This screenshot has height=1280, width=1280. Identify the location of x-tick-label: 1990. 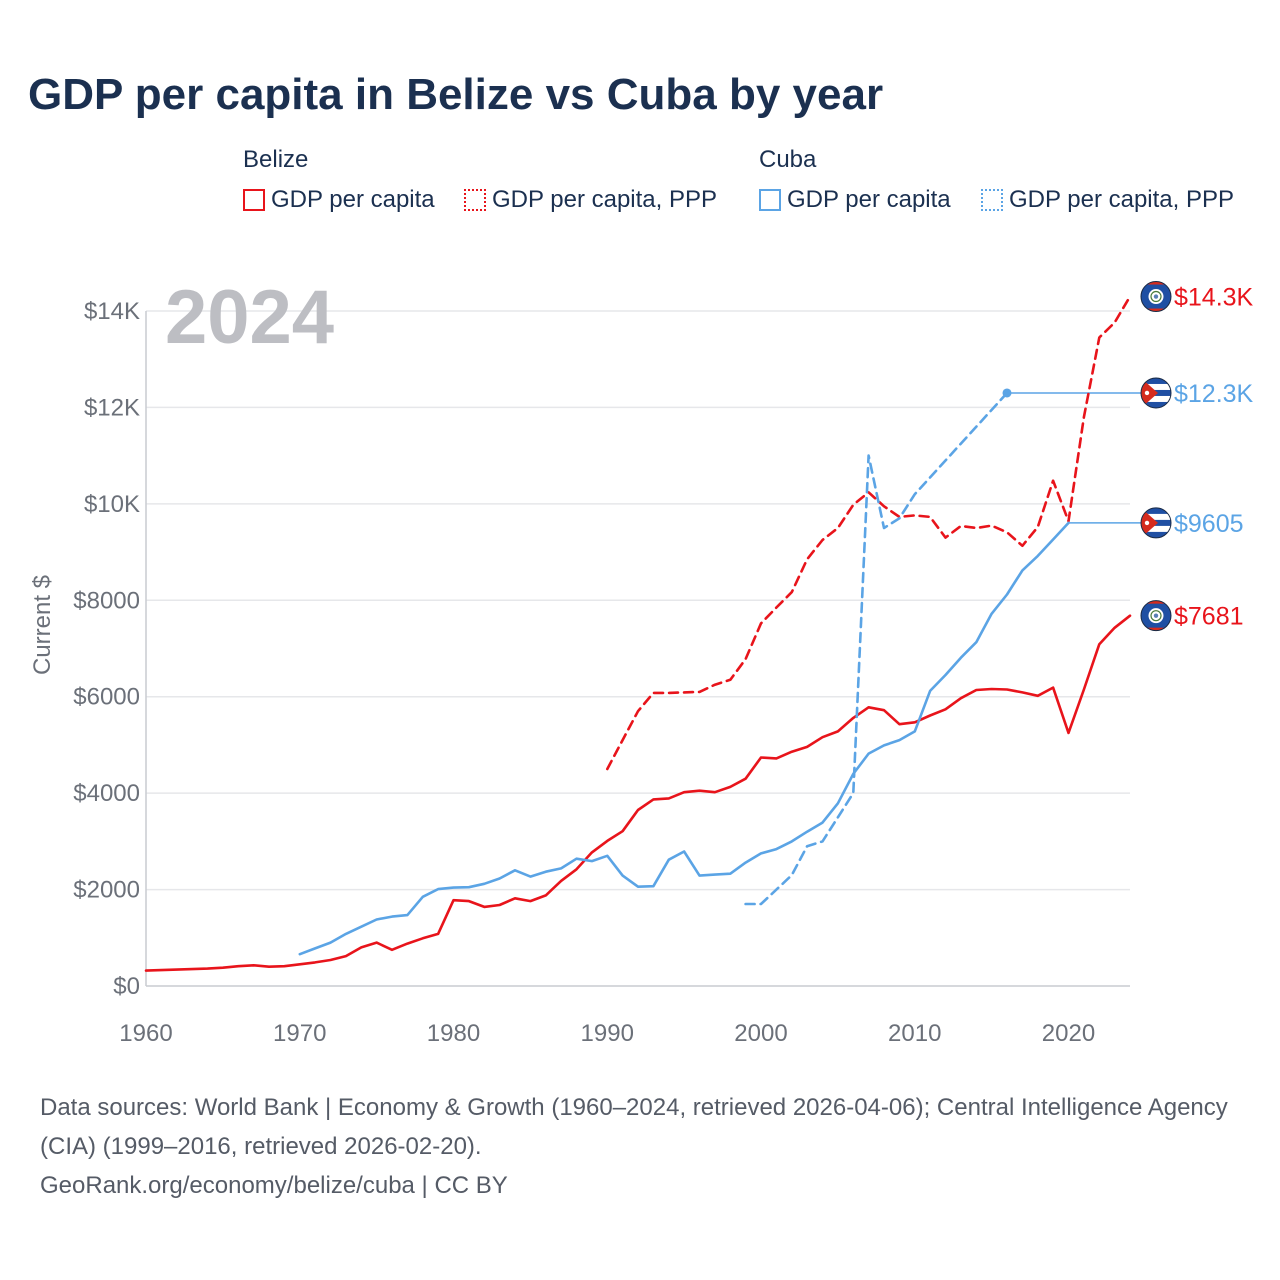
(607, 1033).